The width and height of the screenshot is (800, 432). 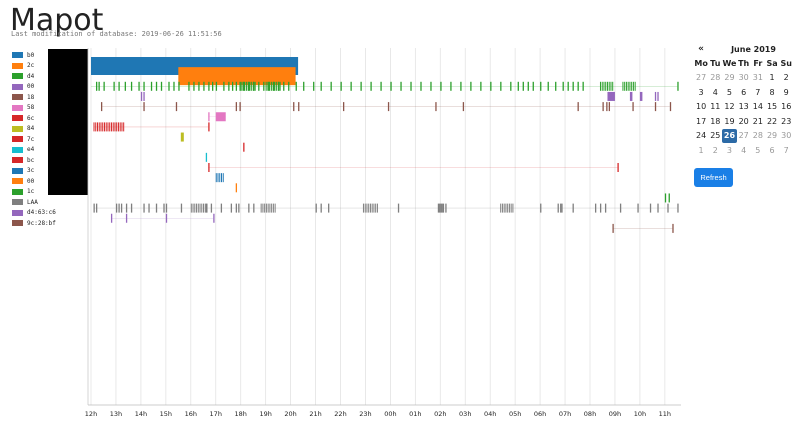 What do you see at coordinates (772, 92) in the screenshot?
I see `calendar-day: 8` at bounding box center [772, 92].